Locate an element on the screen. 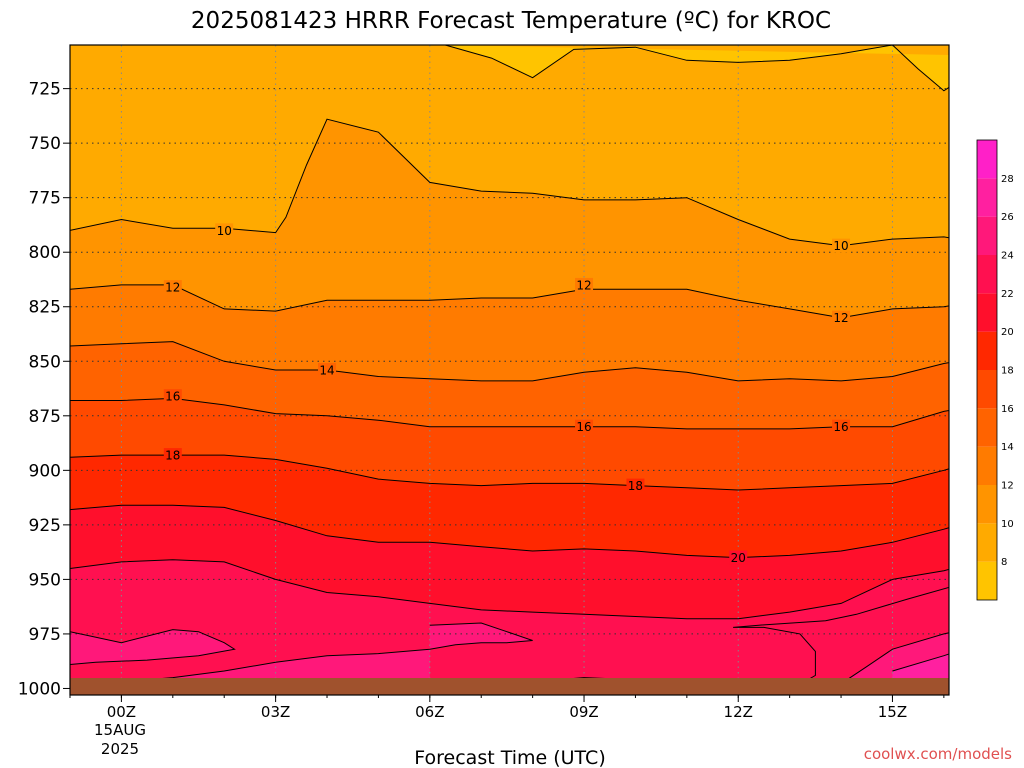  contour-label-18-1: 18 is located at coordinates (635, 486).